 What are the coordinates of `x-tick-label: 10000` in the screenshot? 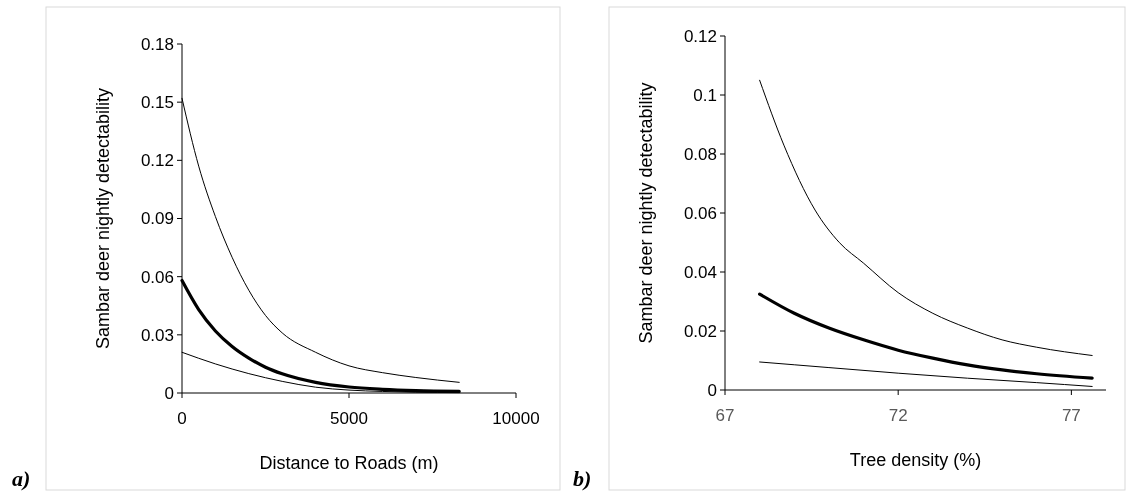 It's located at (516, 418).